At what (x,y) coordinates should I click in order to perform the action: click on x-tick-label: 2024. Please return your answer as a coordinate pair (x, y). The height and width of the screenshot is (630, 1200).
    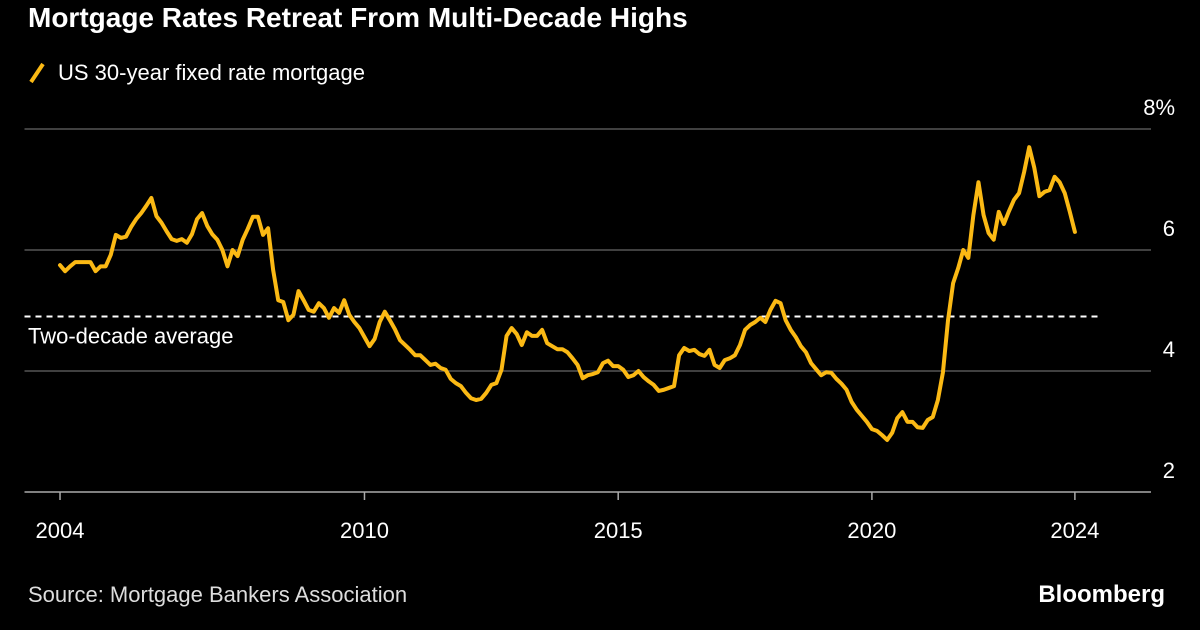
    Looking at the image, I should click on (1074, 530).